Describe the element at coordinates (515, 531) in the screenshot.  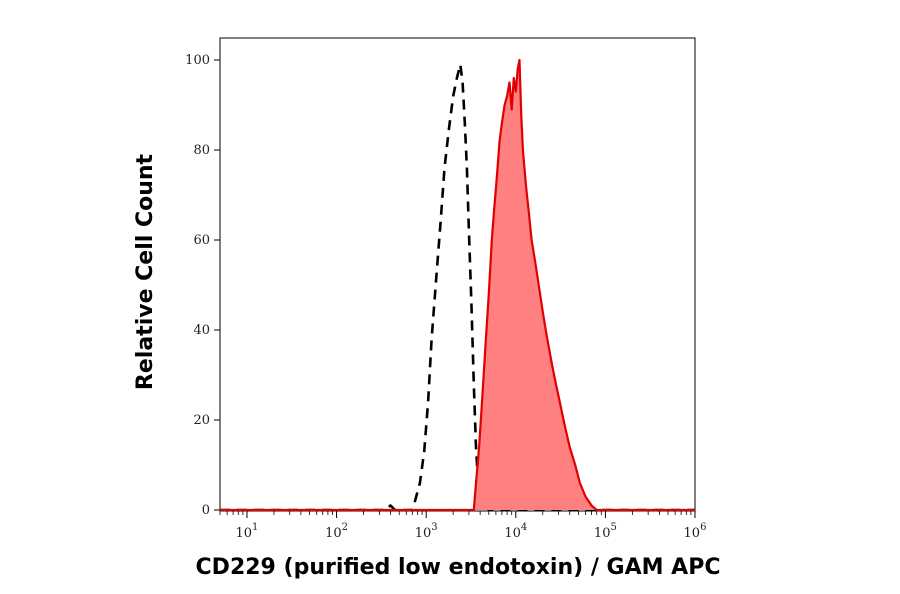
I see `x-tick-label-3: 10⁴` at that location.